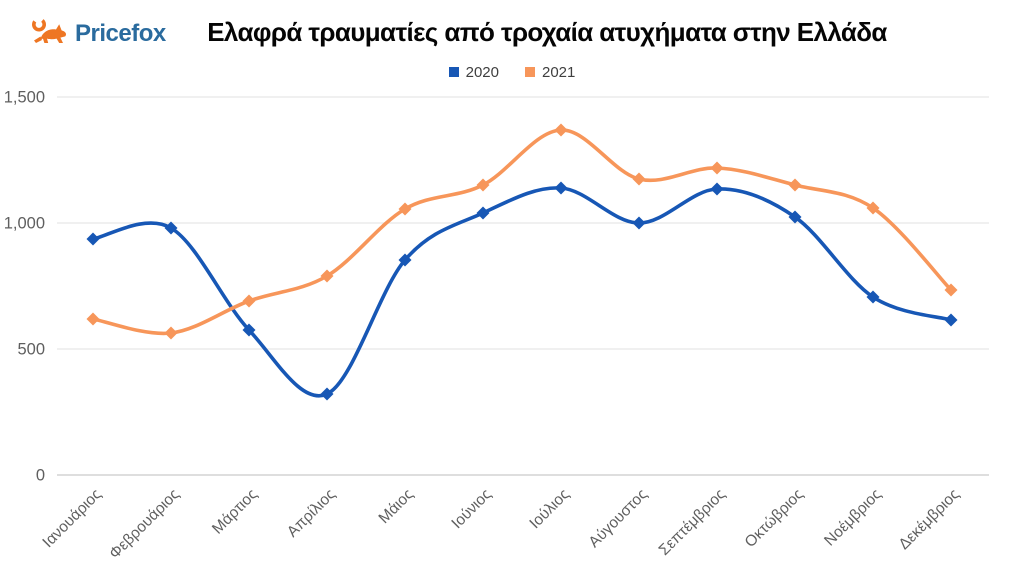 The height and width of the screenshot is (576, 1024). I want to click on y-axis-tick-1500: 1,500, so click(24, 98).